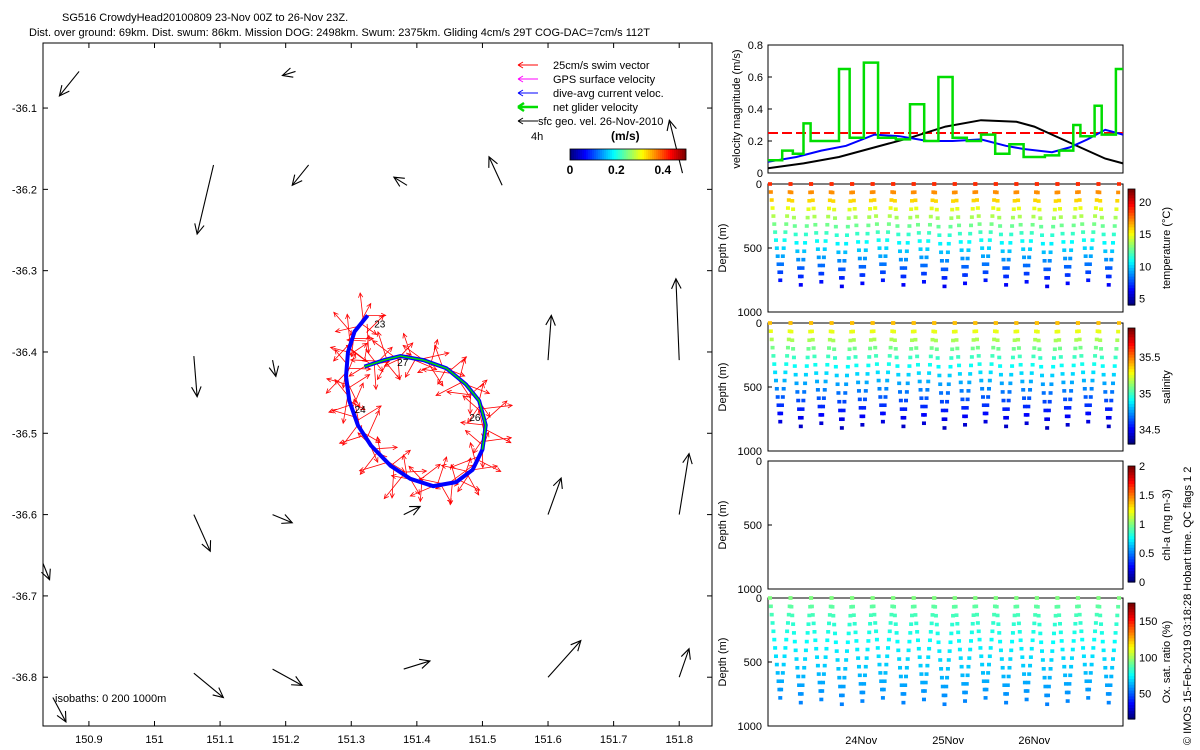  What do you see at coordinates (483, 740) in the screenshot?
I see `map-x-tick-label: 151.5` at bounding box center [483, 740].